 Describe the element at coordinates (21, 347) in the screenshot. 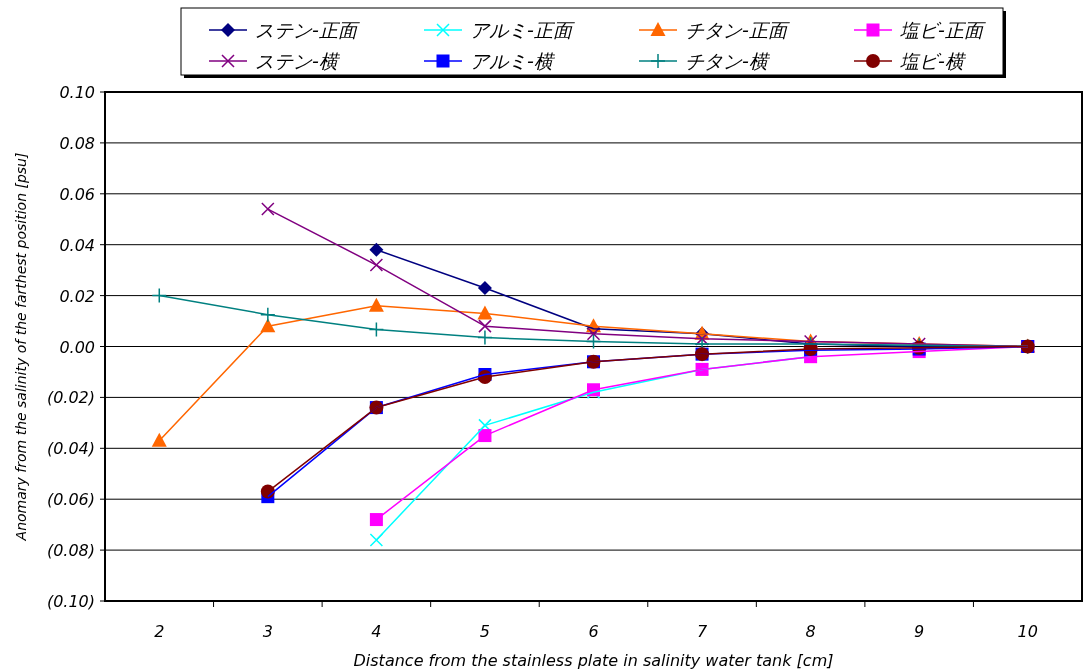

I see `y-axis-title: Anomary from the salinity of the farthest position [psu]` at that location.